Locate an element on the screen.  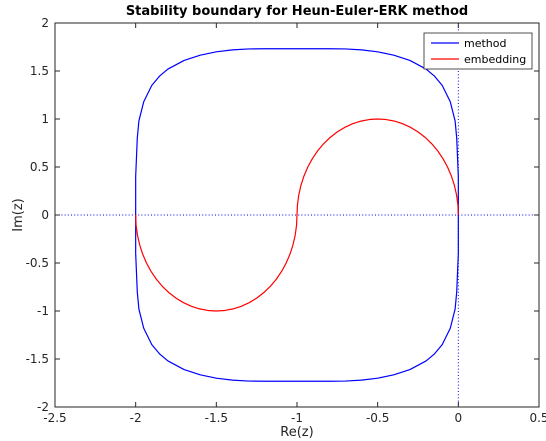
x-tick-label: -2 is located at coordinates (136, 418).